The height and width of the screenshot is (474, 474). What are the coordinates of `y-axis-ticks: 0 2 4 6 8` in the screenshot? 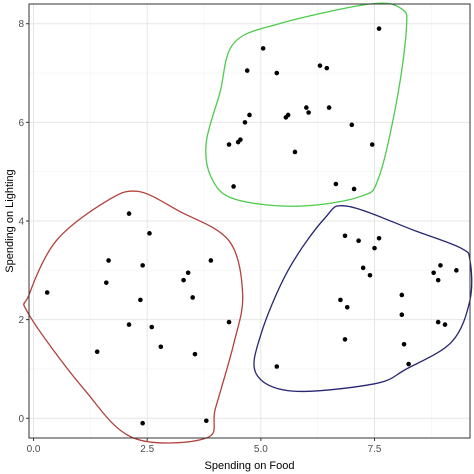 It's located at (23, 222).